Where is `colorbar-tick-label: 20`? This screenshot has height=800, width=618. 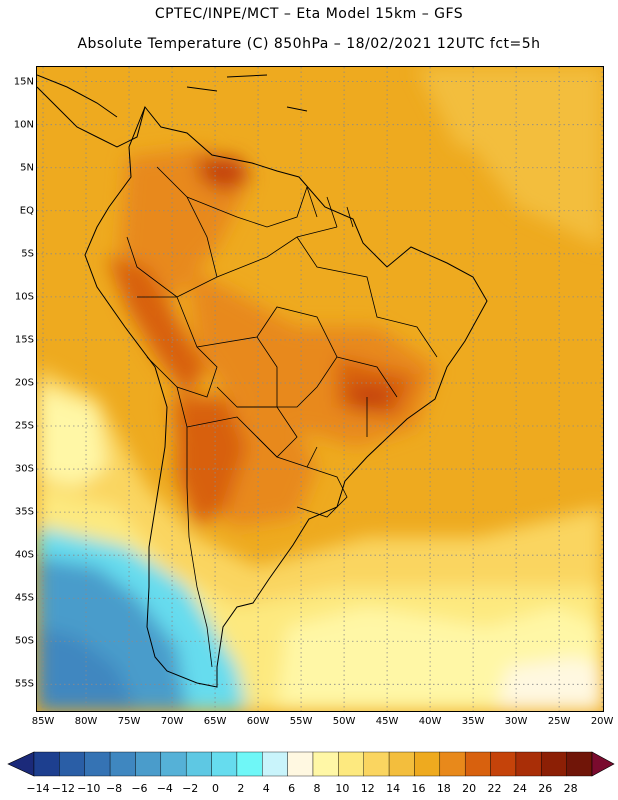 colorbar-tick-label: 20 is located at coordinates (469, 788).